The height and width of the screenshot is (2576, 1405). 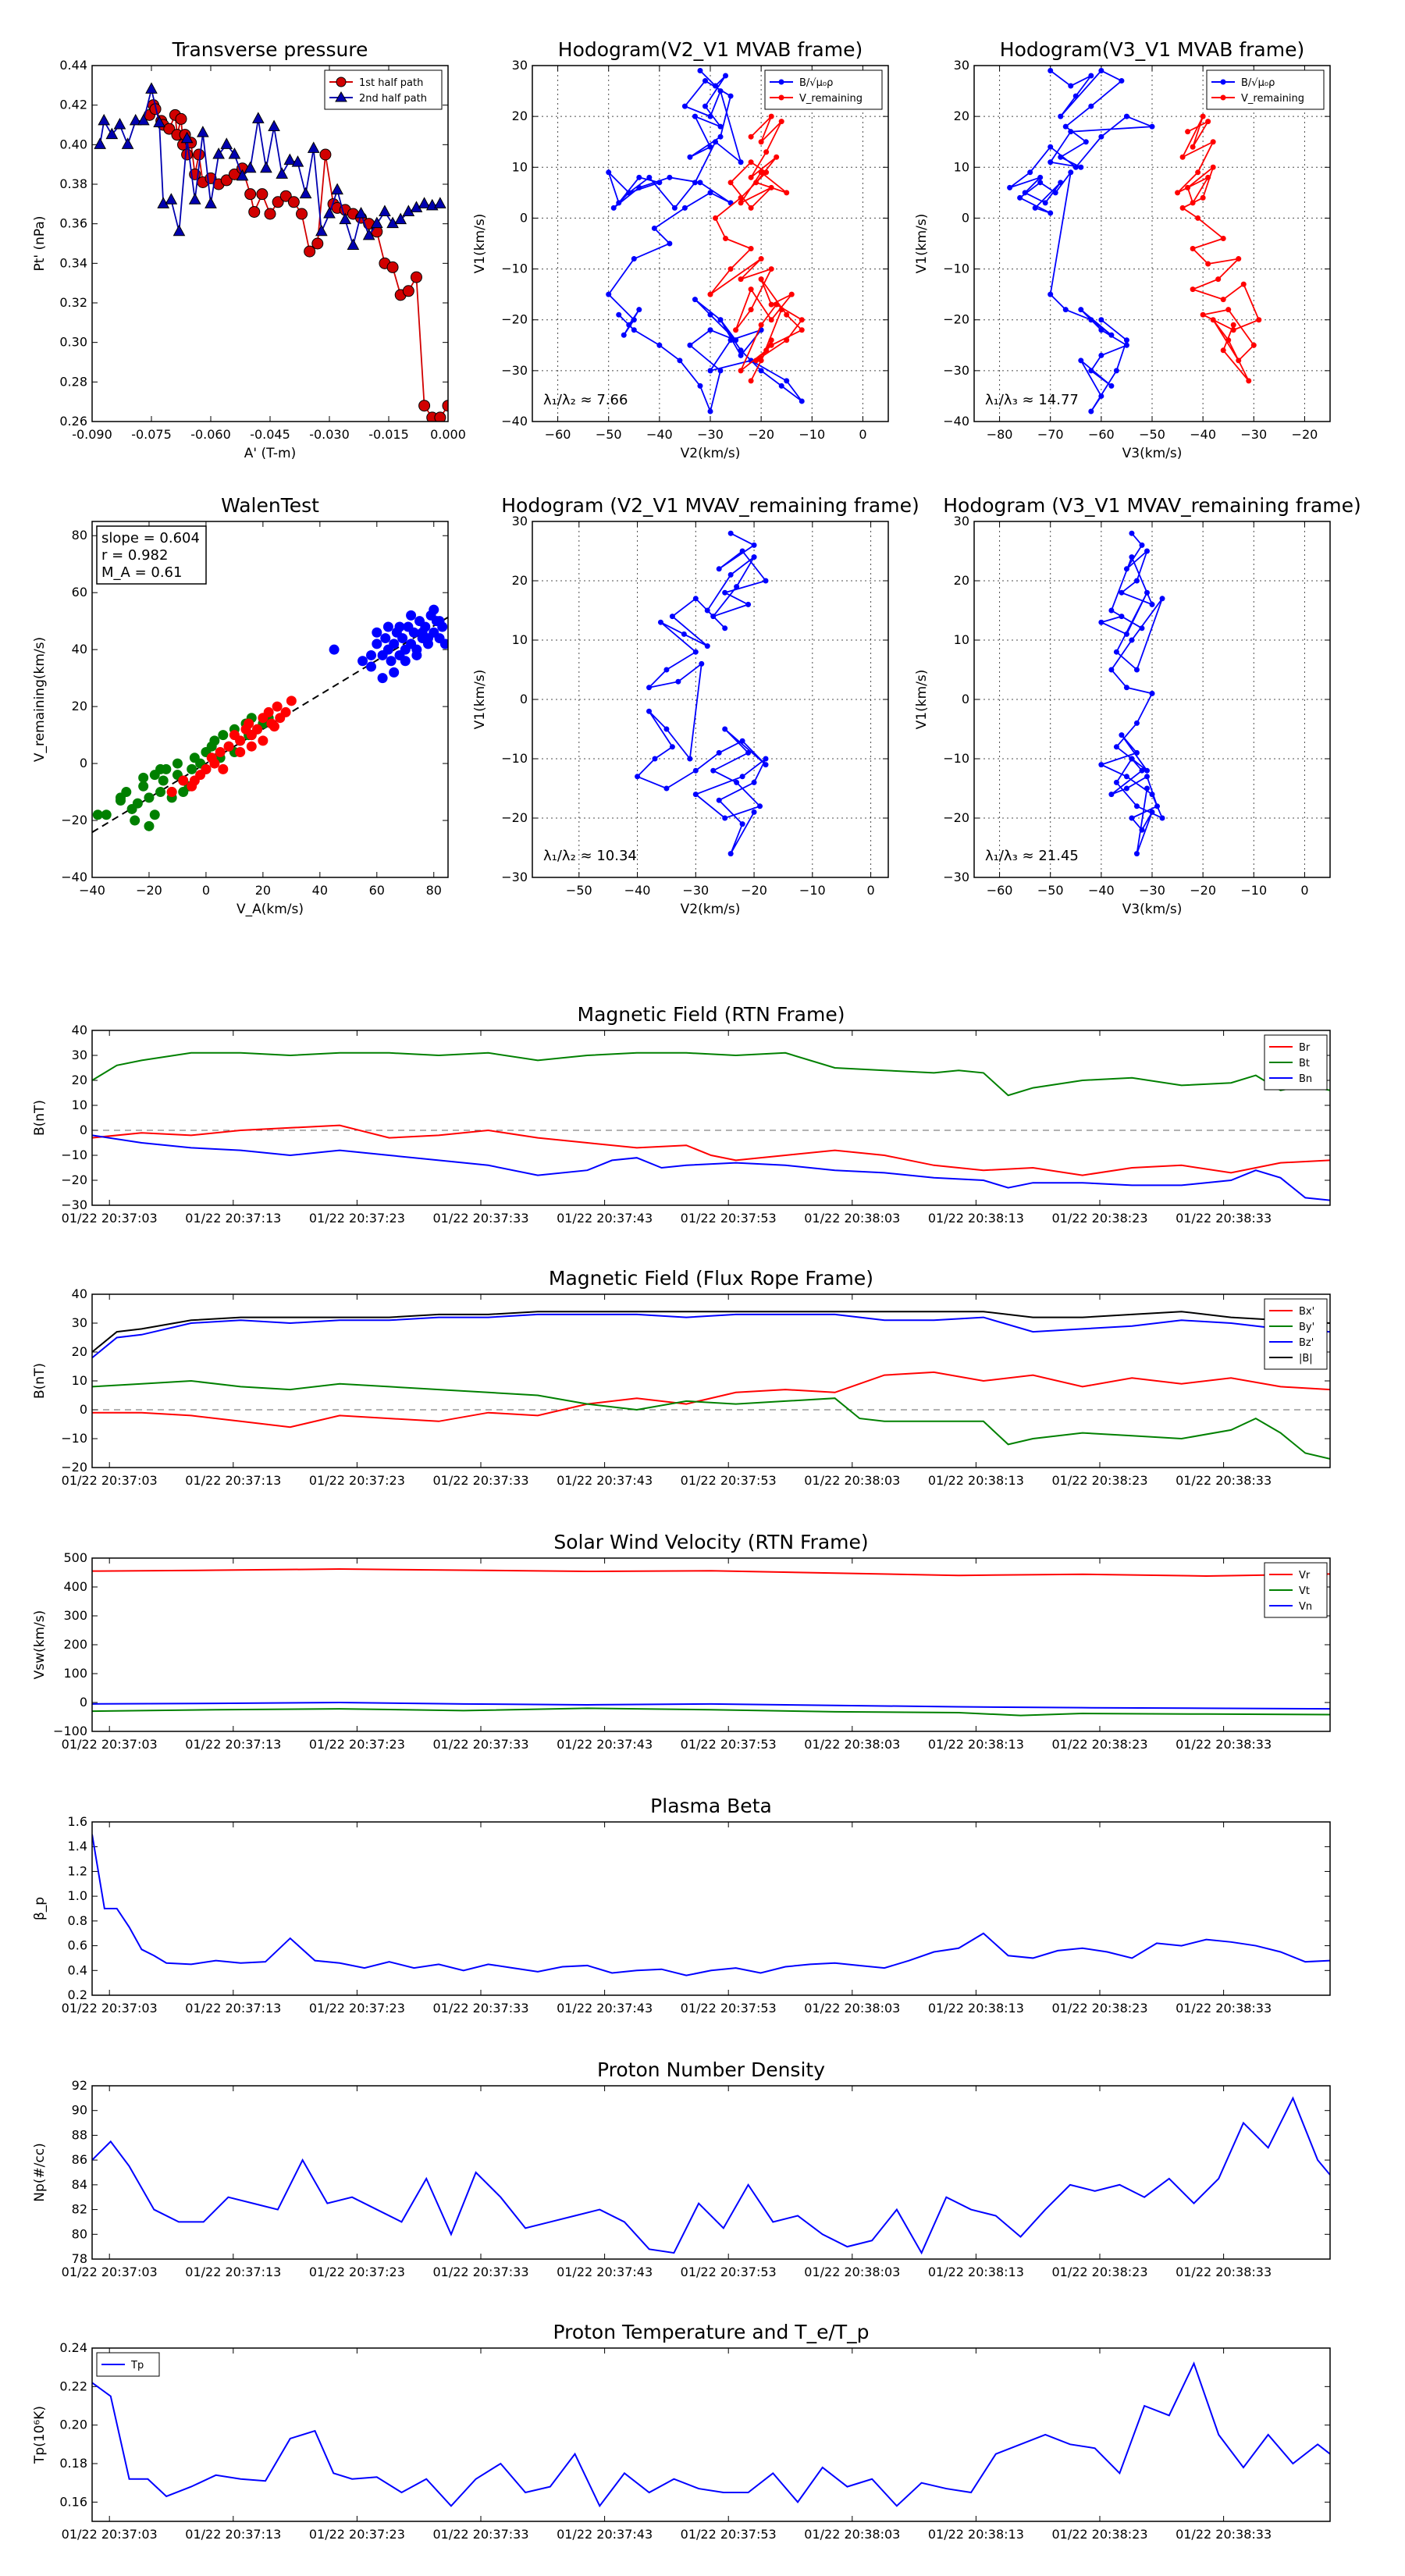 I want to click on x-axis-label: V3(km/s), so click(x=1152, y=909).